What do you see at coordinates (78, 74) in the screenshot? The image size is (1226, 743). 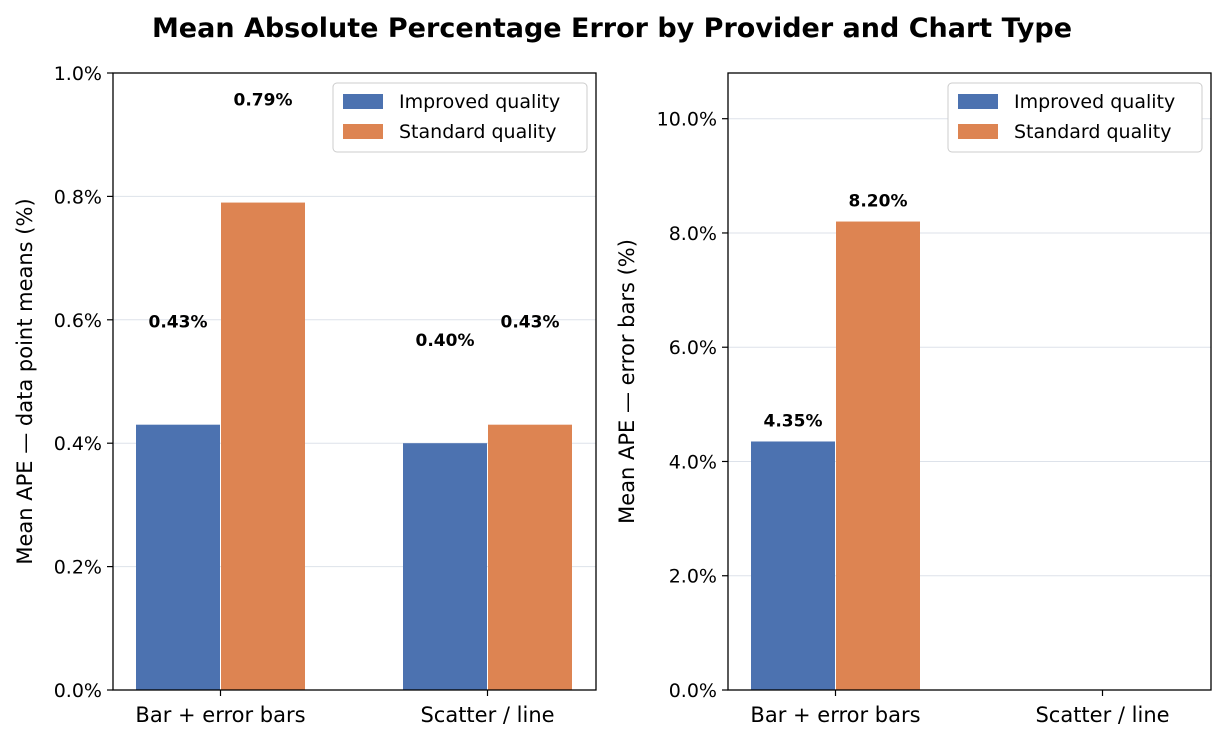 I see `y-tick-label: 1.0%` at bounding box center [78, 74].